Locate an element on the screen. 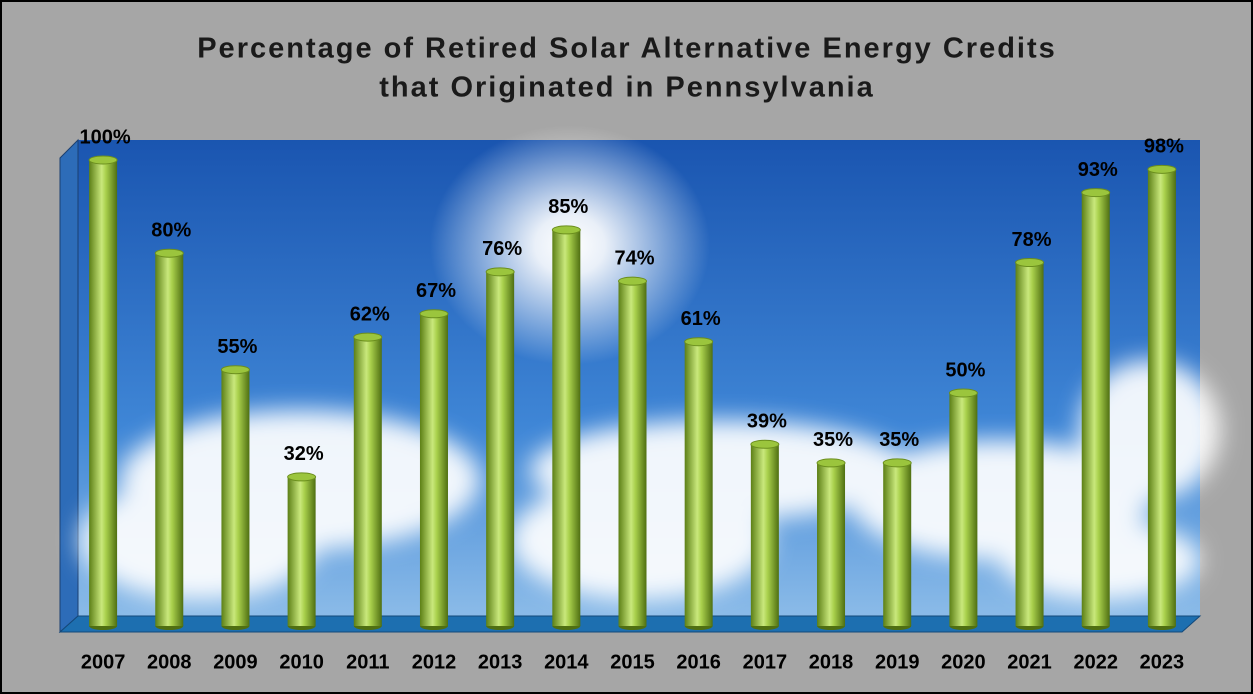 The height and width of the screenshot is (694, 1253). side-wall is located at coordinates (69, 386).